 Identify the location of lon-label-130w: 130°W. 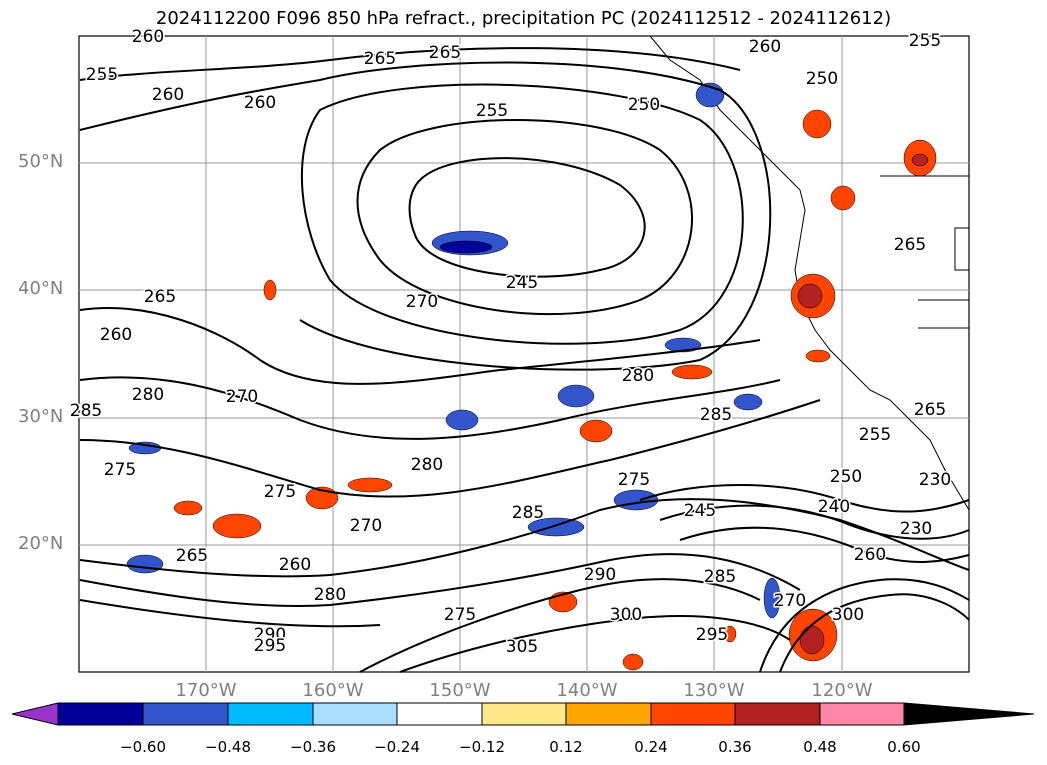
(714, 690).